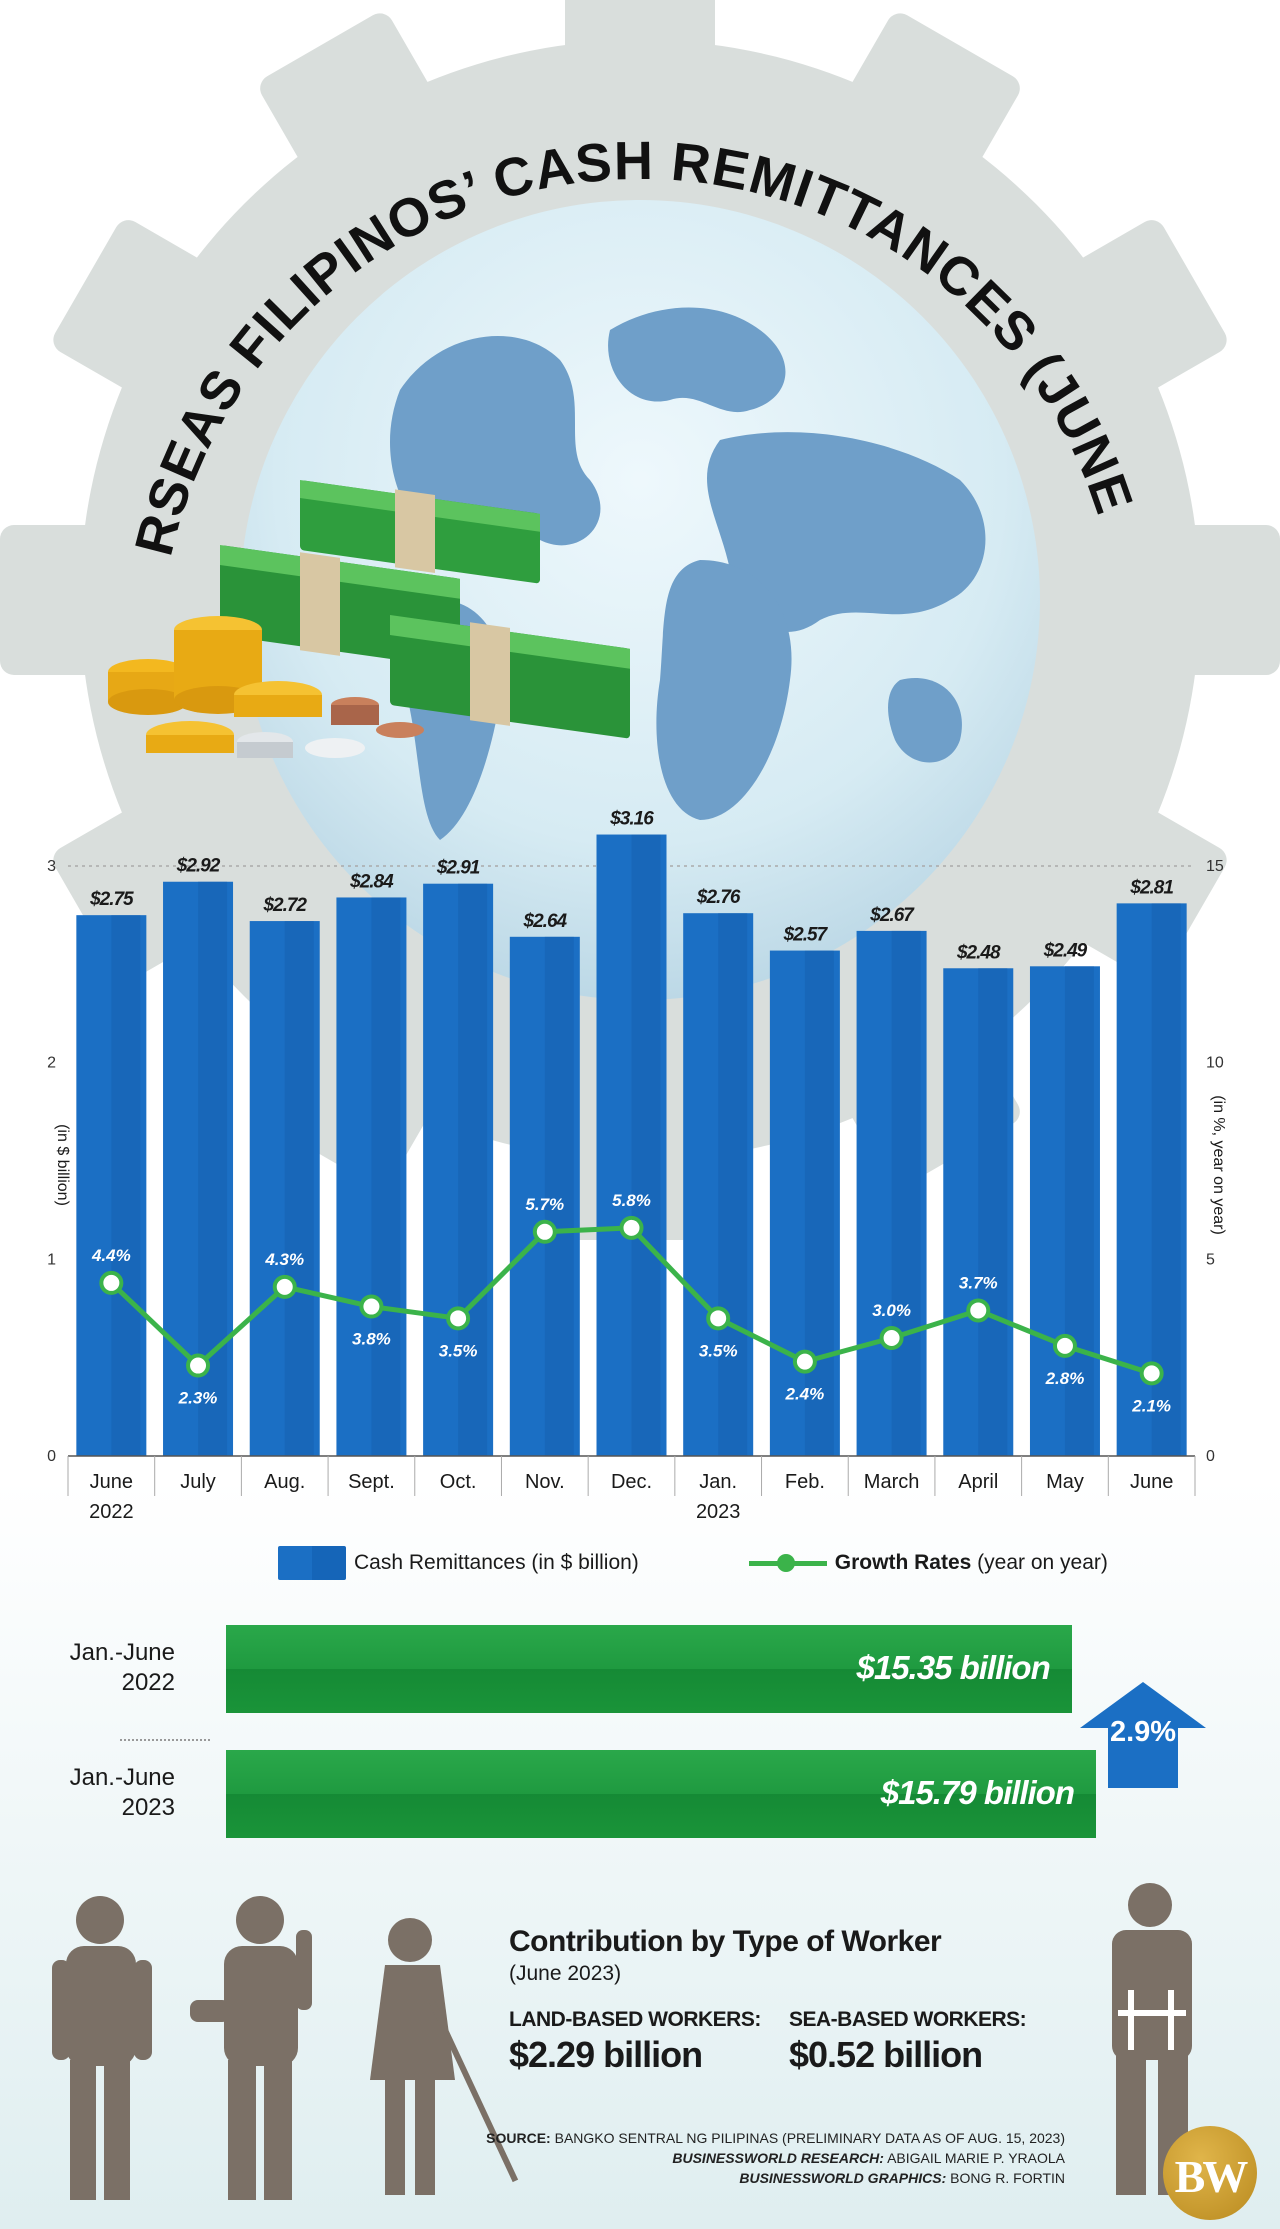 This screenshot has height=2229, width=1280. I want to click on arrow-up-icon, so click(1143, 1735).